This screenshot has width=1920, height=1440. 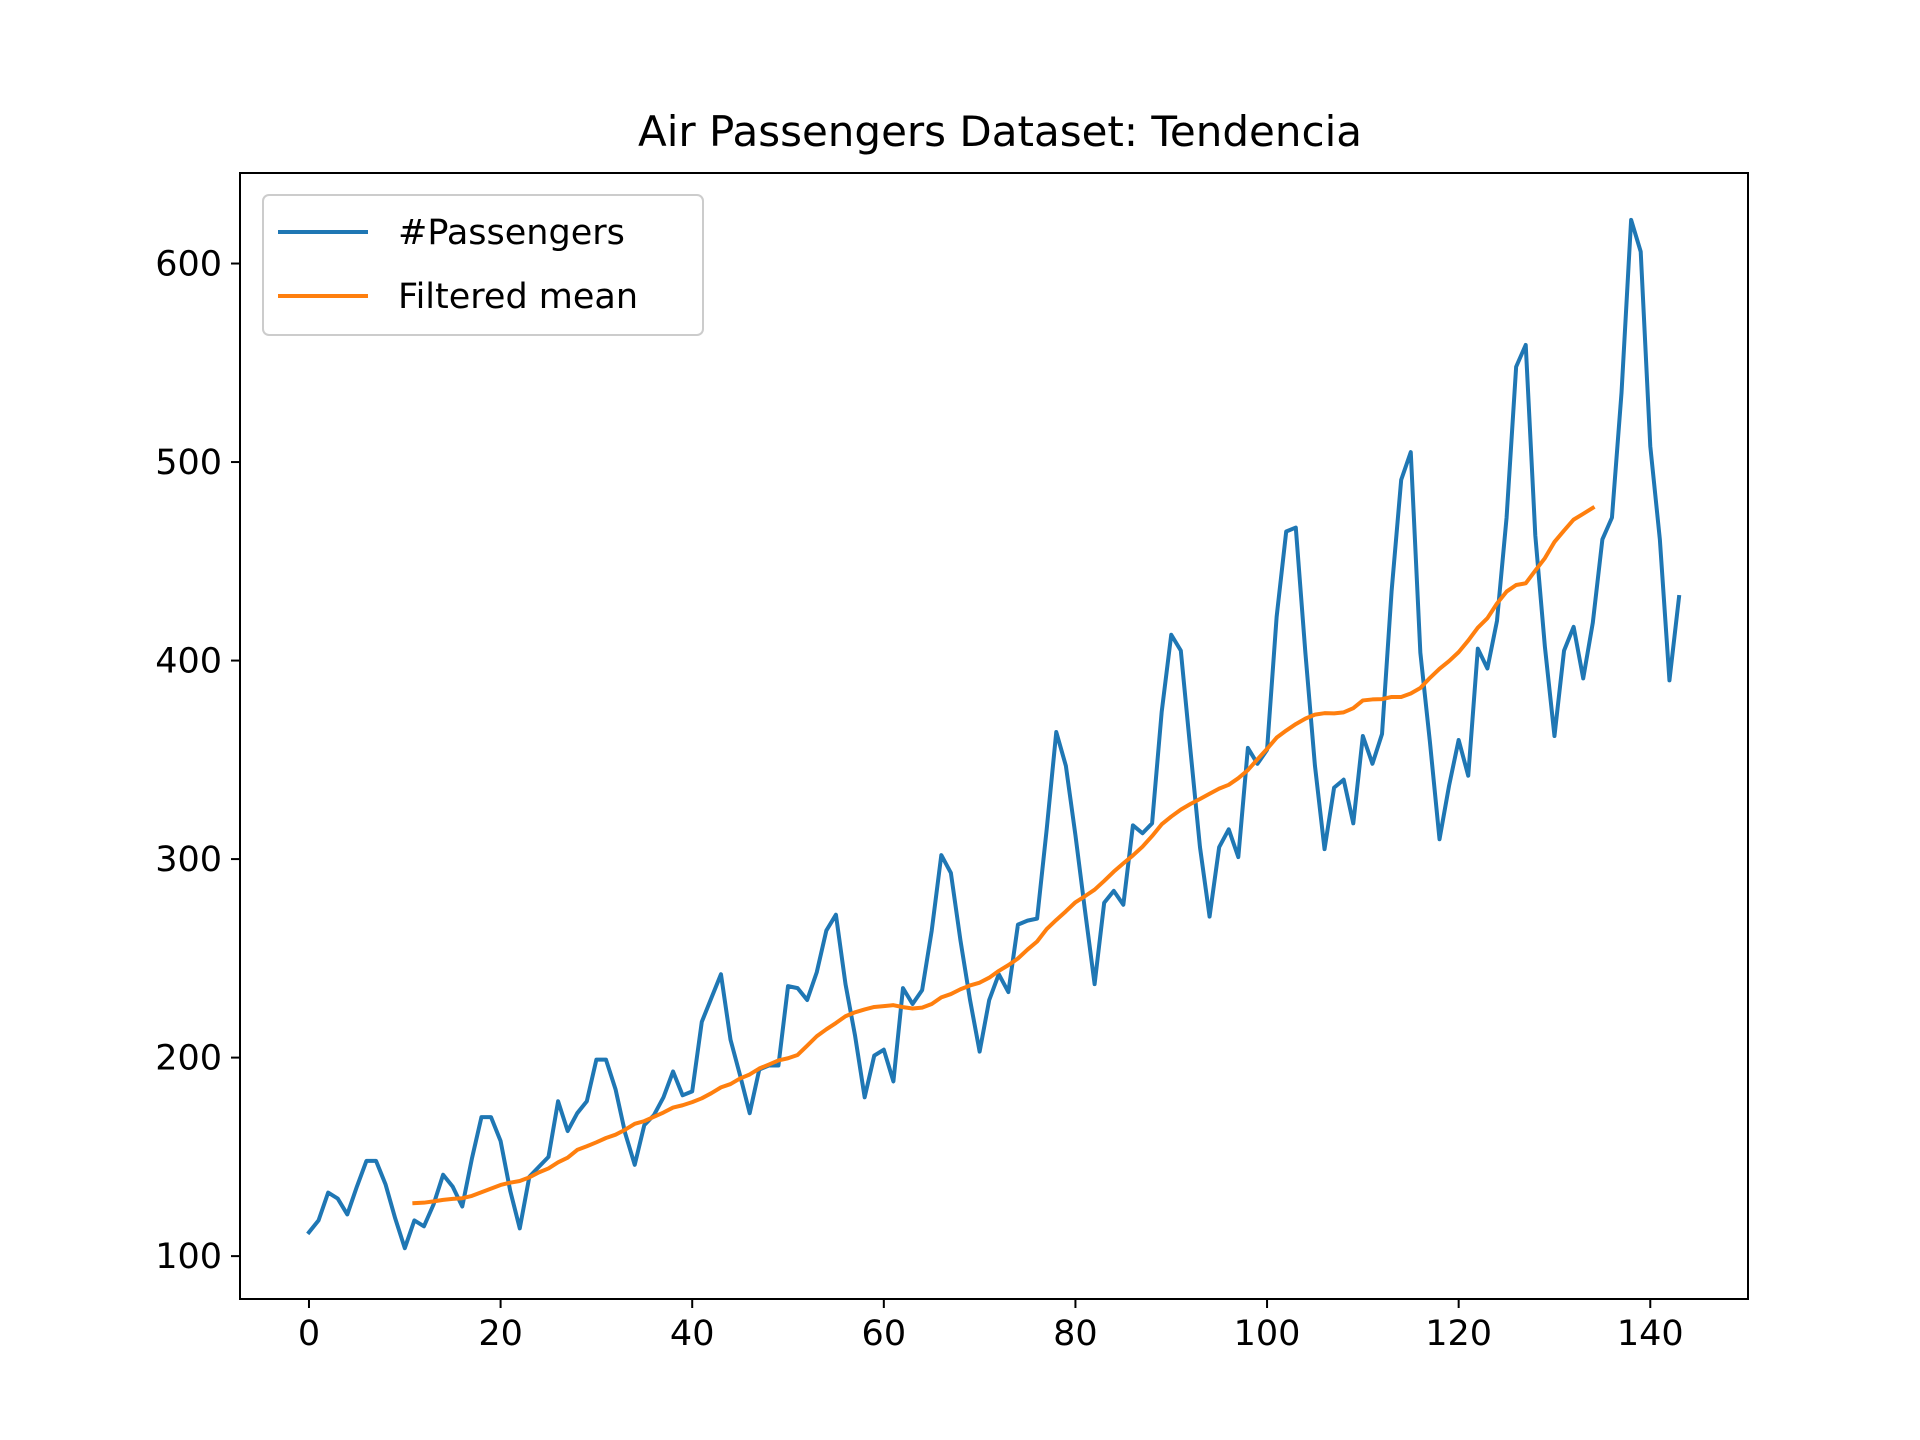 What do you see at coordinates (511, 233) in the screenshot?
I see `legend-passengers-label: #Passengers` at bounding box center [511, 233].